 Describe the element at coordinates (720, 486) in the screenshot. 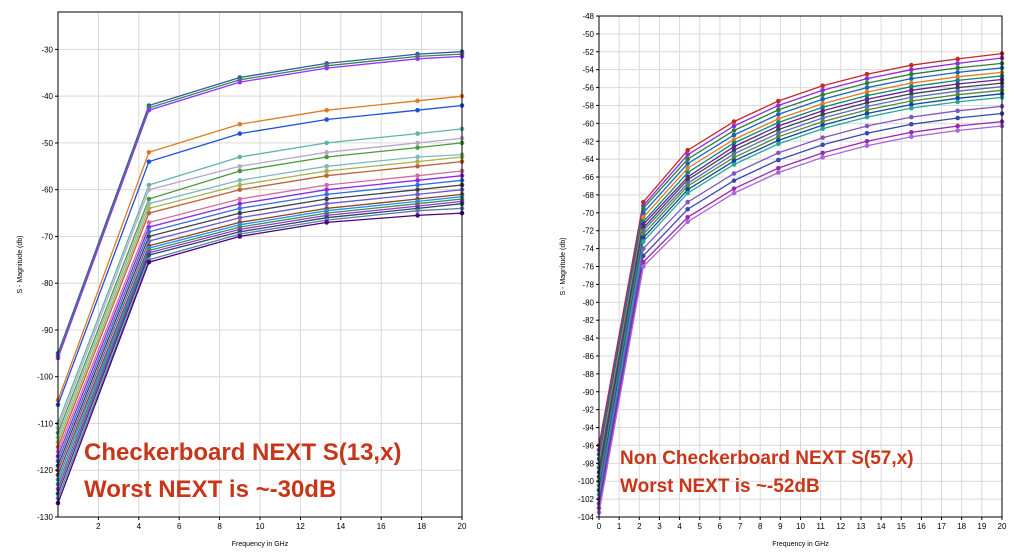

I see `annotation-subtitle: Worst NEXT is ~-52dB` at that location.